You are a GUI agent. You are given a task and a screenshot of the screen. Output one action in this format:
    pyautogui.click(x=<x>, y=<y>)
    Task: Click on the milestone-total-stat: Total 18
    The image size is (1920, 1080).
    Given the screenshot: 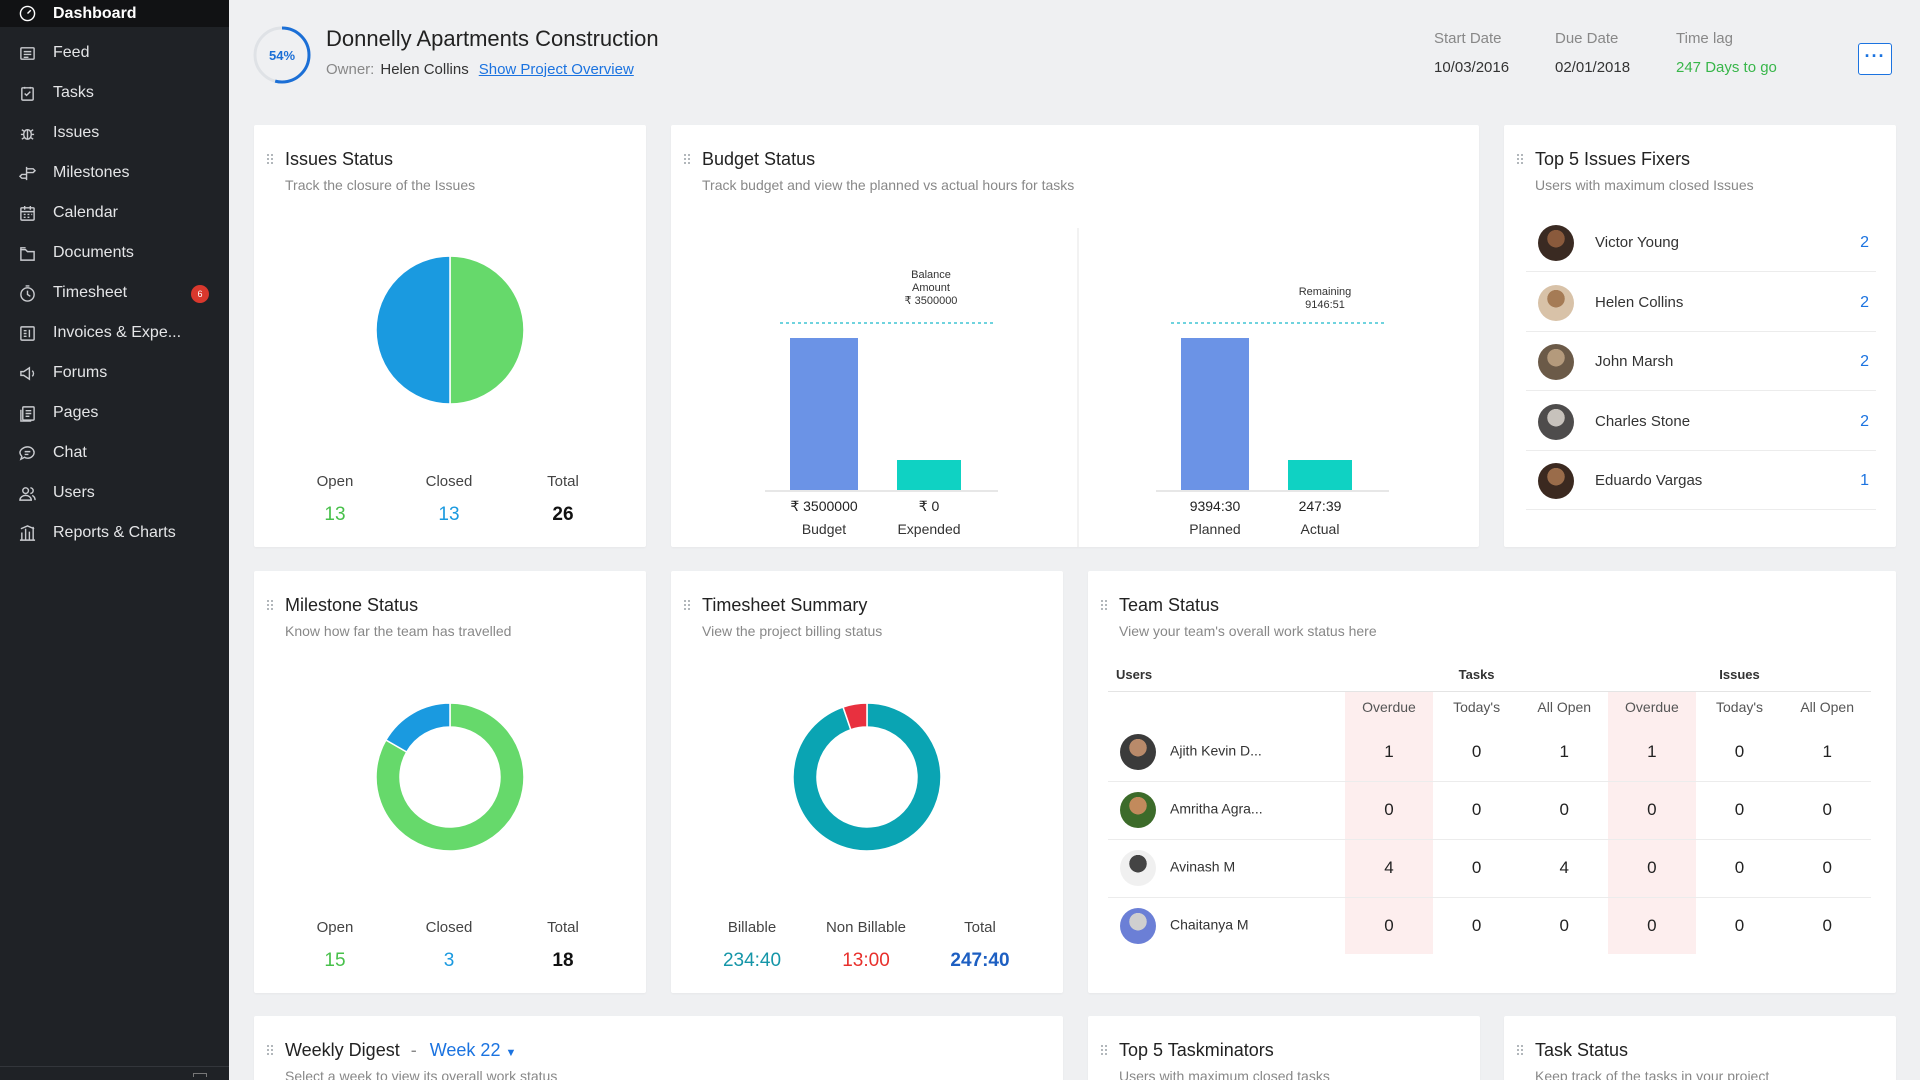 What is the action you would take?
    pyautogui.click(x=563, y=945)
    